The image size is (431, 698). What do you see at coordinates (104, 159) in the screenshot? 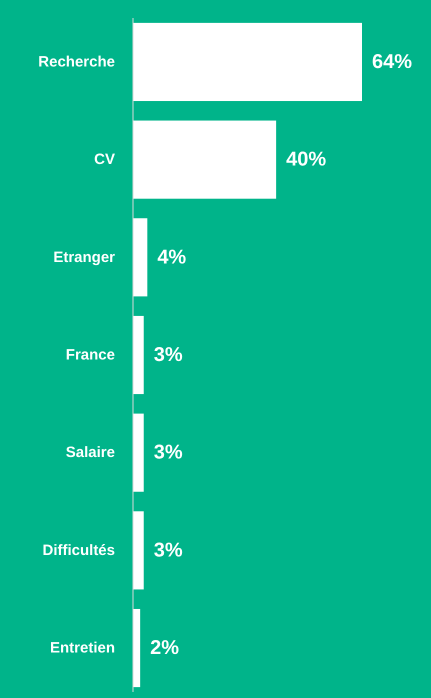
I see `y-tick-label: CV` at bounding box center [104, 159].